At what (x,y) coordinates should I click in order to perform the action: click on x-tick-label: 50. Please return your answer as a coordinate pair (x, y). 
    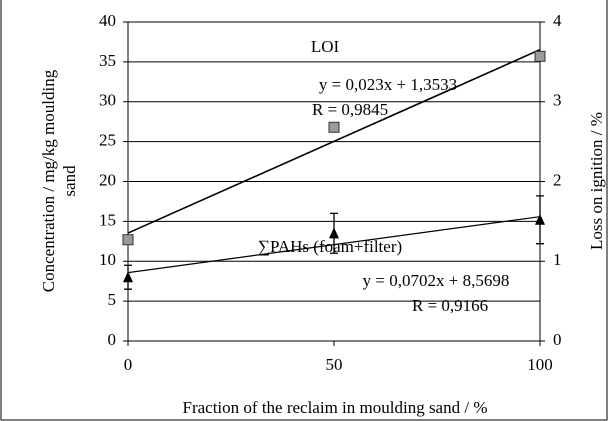
    Looking at the image, I should click on (334, 364).